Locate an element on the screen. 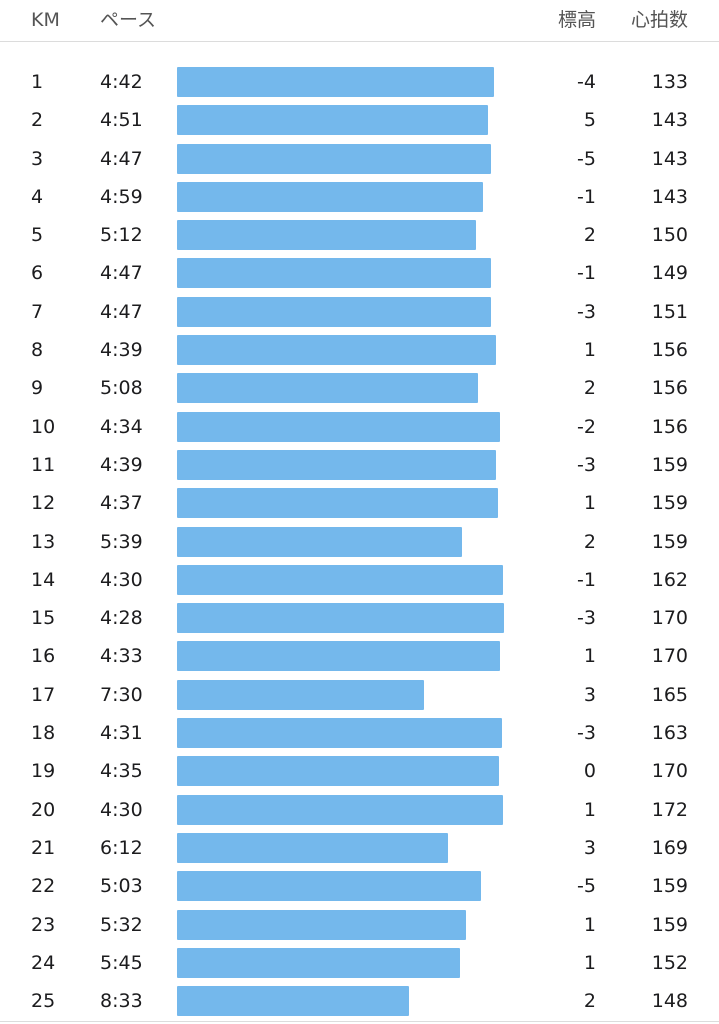  split-row: 23 5:32 1 159 is located at coordinates (359, 925).